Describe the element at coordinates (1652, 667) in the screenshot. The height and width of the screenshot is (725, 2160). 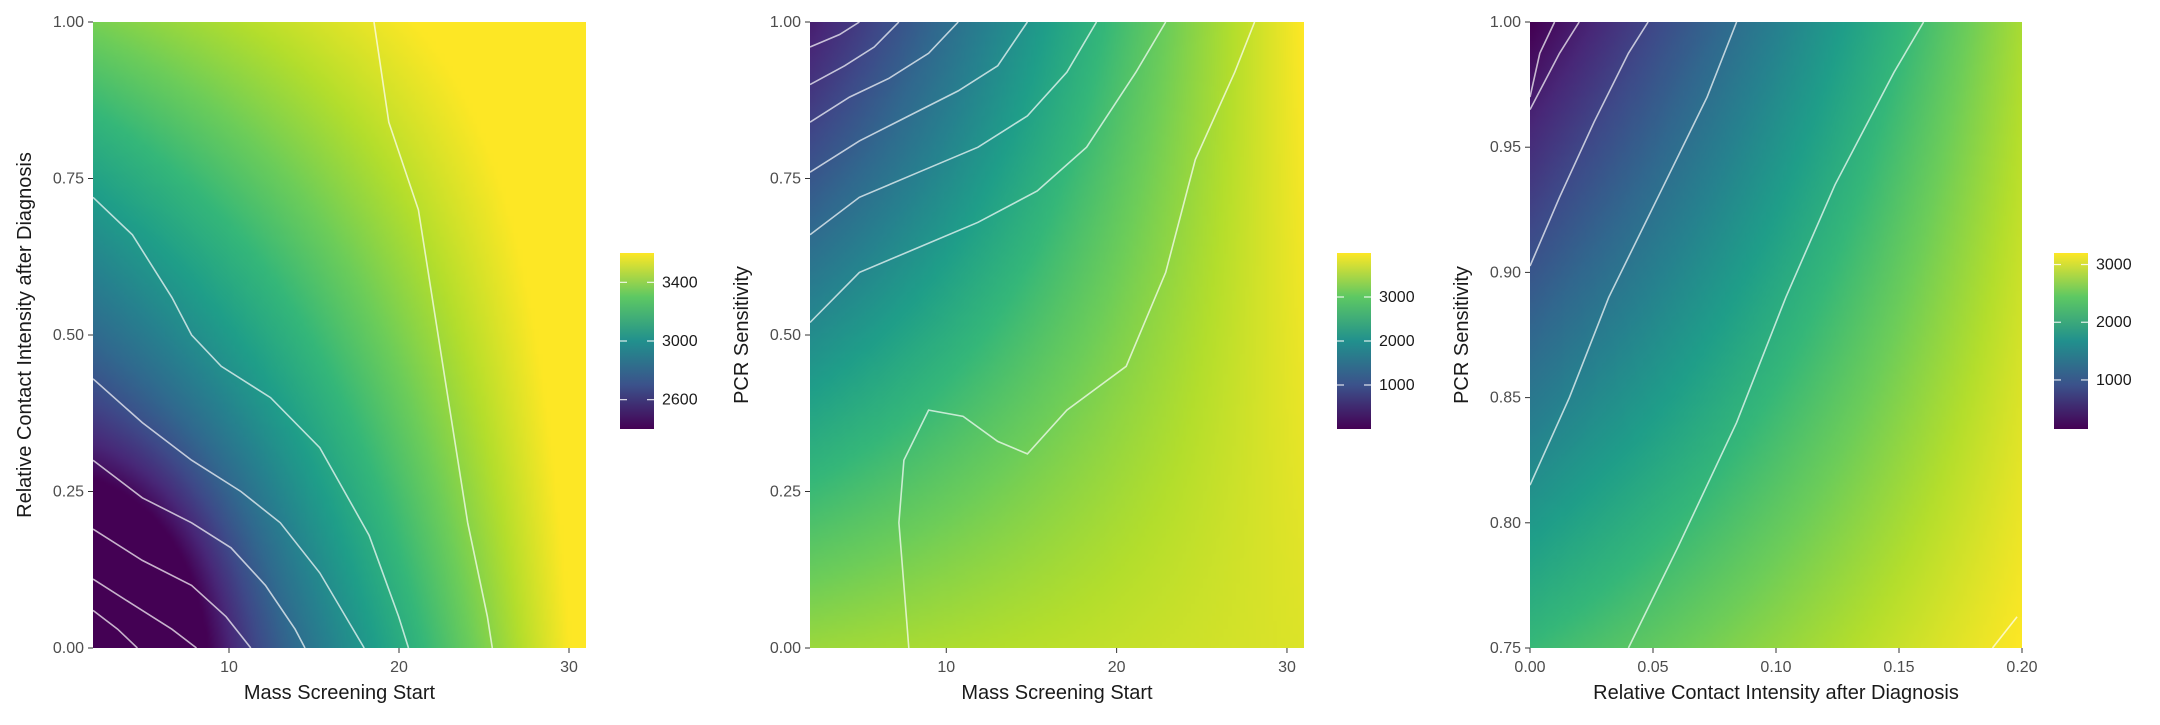
I see `x-tick-label: 0.05` at that location.